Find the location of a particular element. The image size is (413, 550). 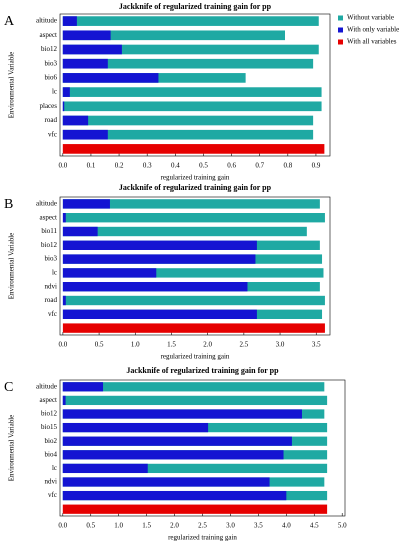

panel-label: A is located at coordinates (9, 21).